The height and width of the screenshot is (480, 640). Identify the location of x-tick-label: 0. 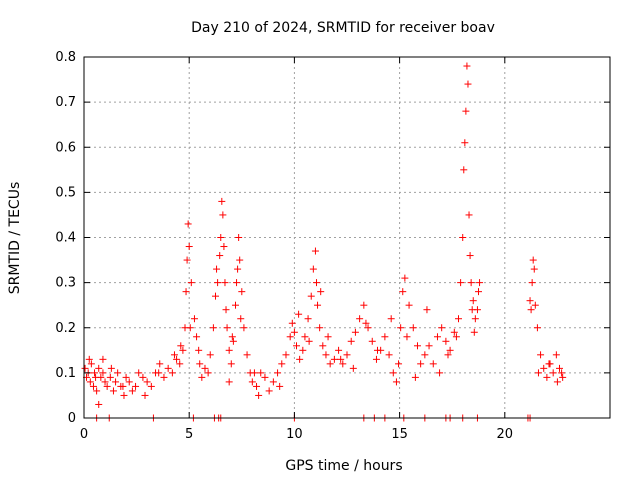
(84, 434).